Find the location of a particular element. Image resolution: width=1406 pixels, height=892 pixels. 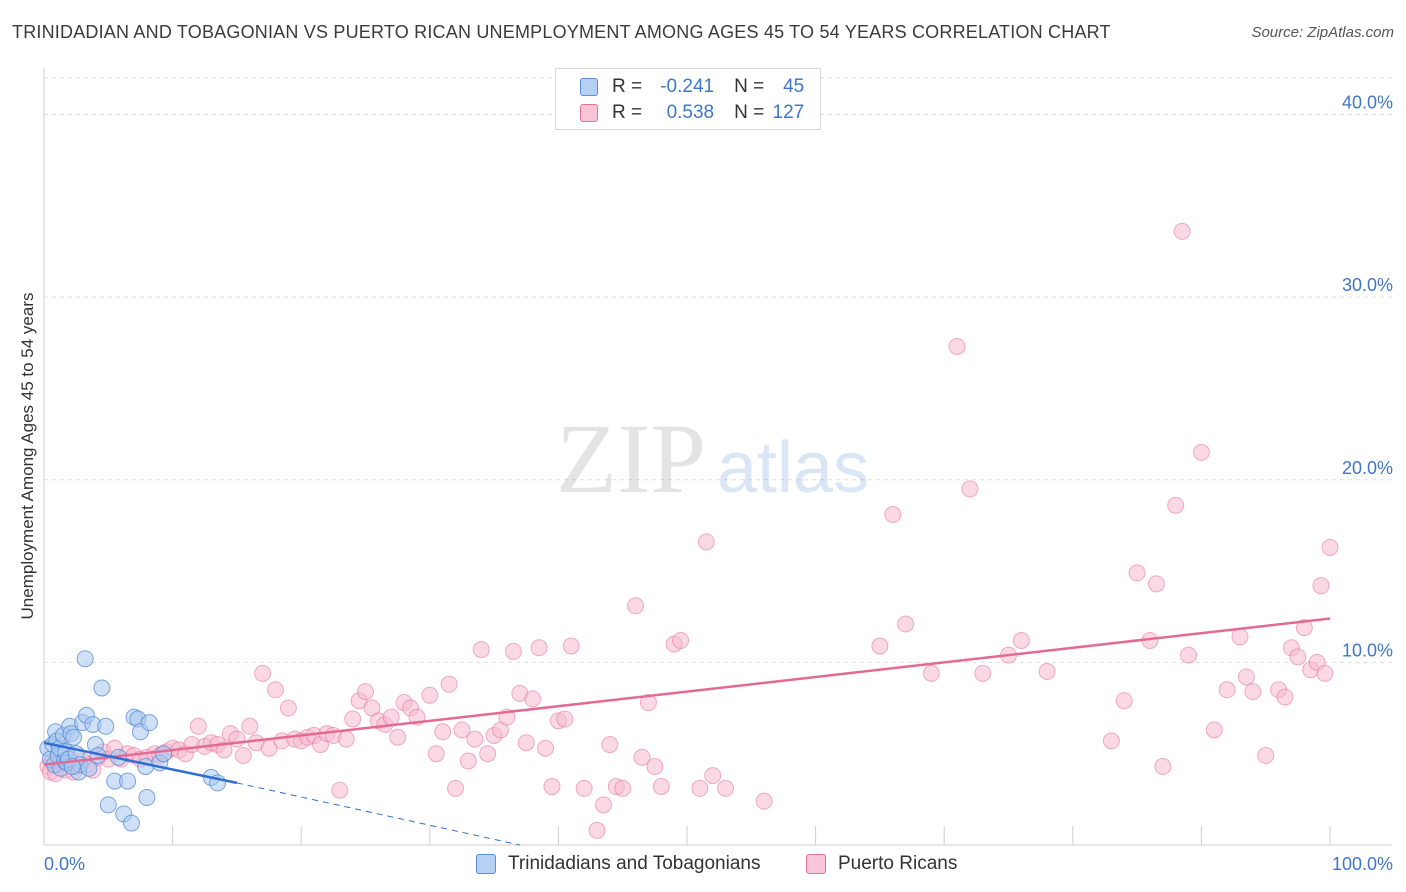

x-tick-label-max: 100.0% is located at coordinates (1362, 864).